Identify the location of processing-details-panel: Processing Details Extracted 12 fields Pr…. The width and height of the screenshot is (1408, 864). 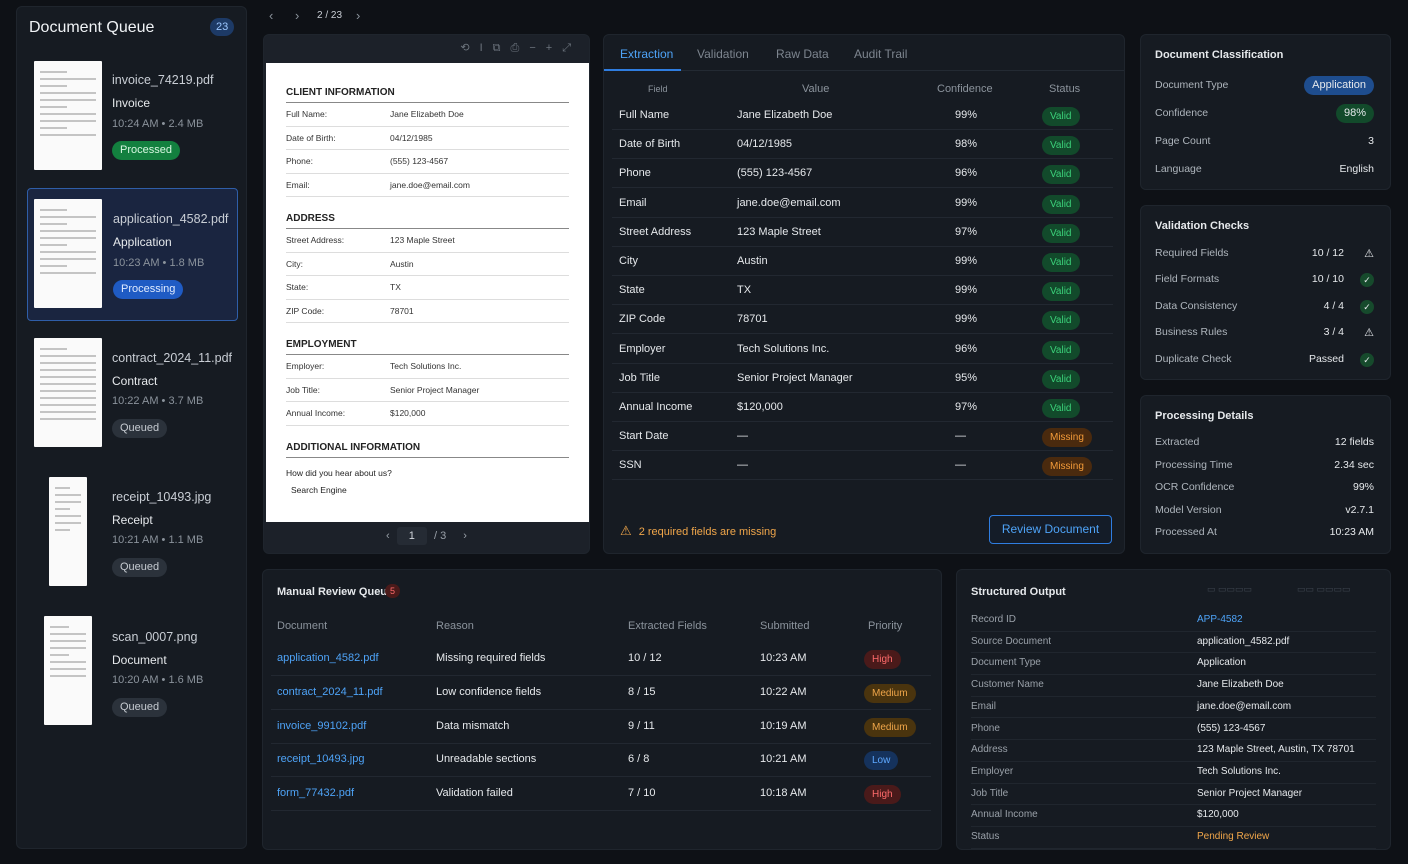
(1265, 474).